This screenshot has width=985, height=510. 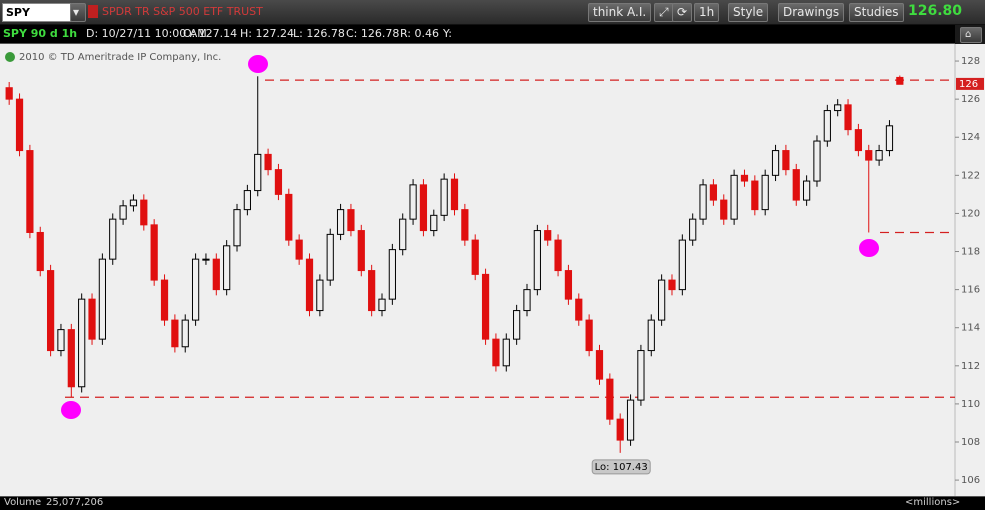 I want to click on low-label-bg, so click(x=621, y=467).